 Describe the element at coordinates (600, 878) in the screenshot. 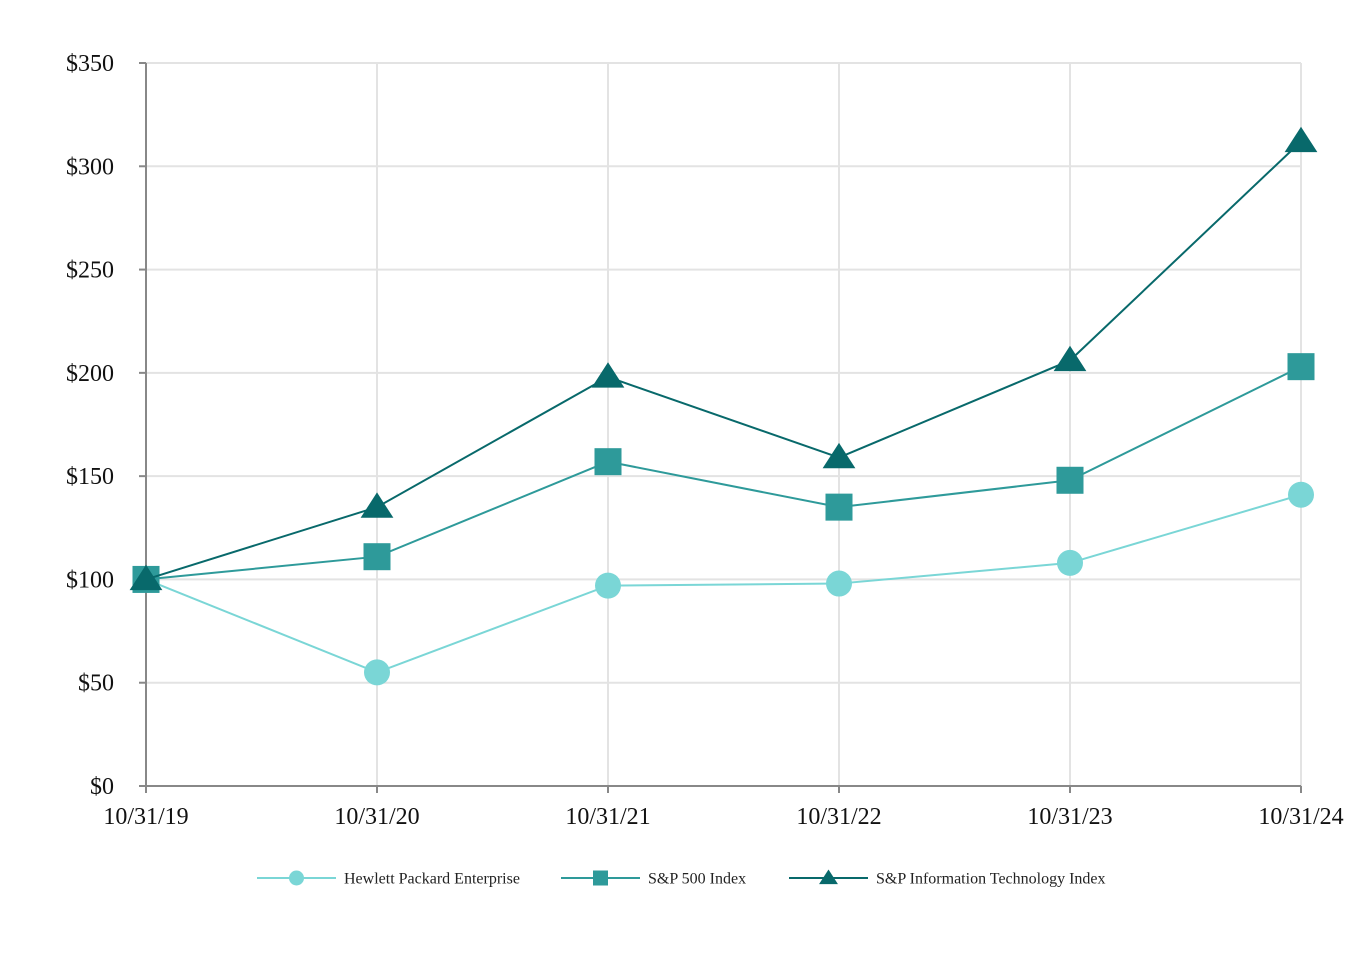

I see `legend-marker-square` at that location.